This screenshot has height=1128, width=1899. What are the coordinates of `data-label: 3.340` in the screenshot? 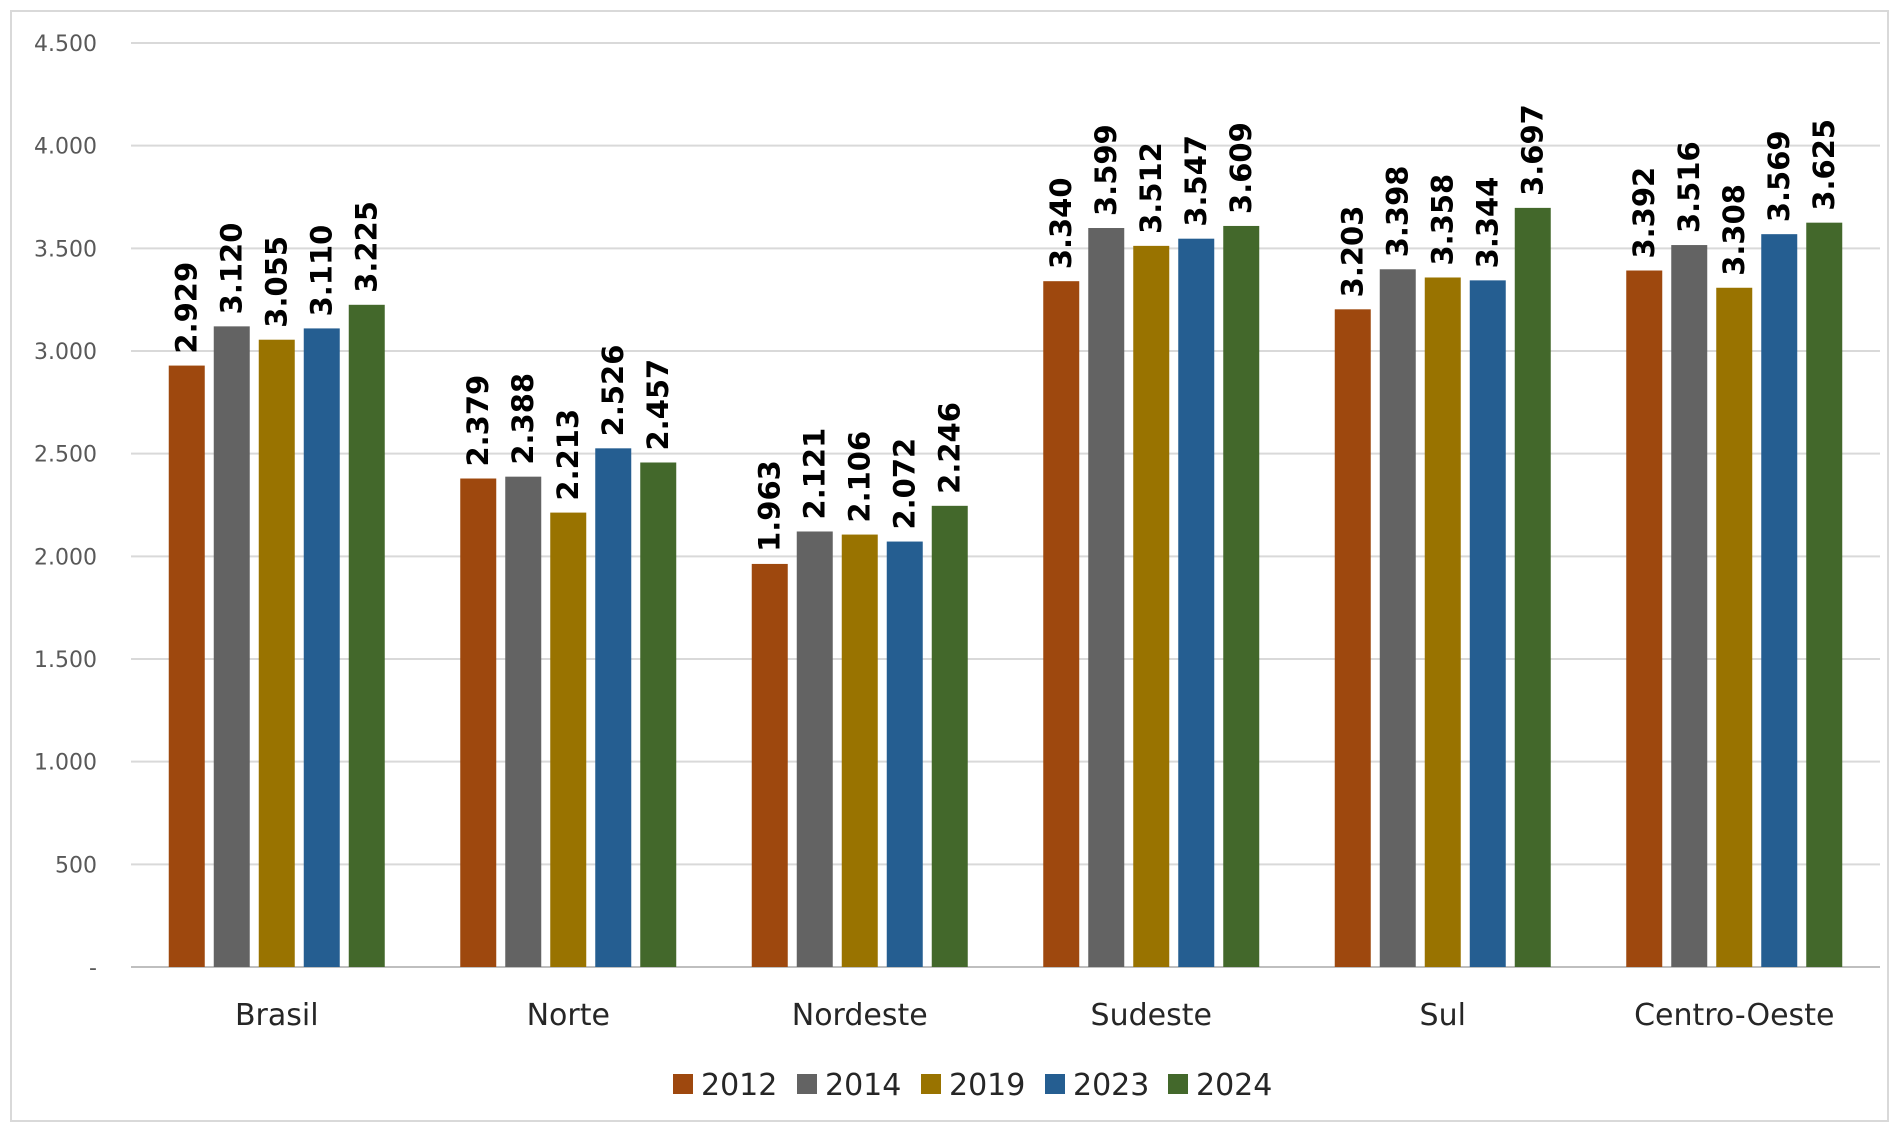 It's located at (1061, 223).